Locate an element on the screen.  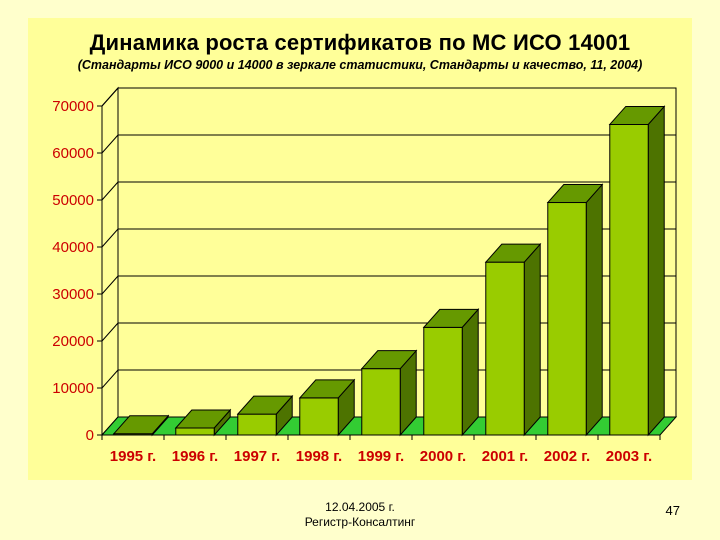
x-tick-label: 1996 г. is located at coordinates (195, 456).